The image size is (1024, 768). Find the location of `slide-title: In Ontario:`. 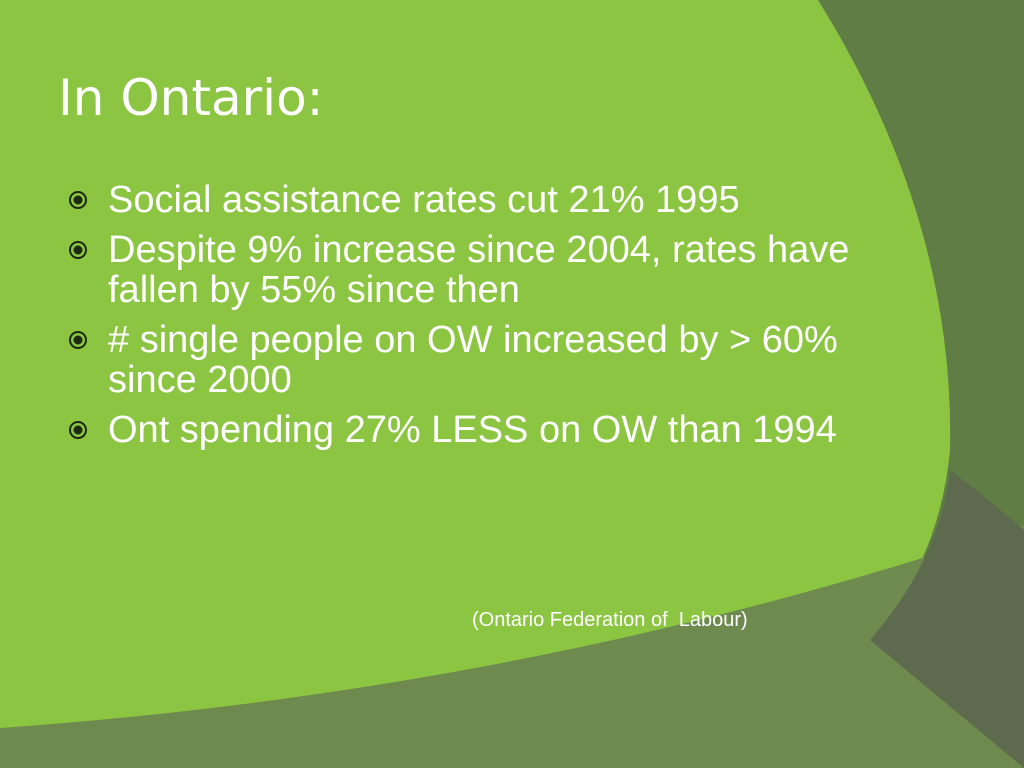

slide-title: In Ontario: is located at coordinates (191, 98).